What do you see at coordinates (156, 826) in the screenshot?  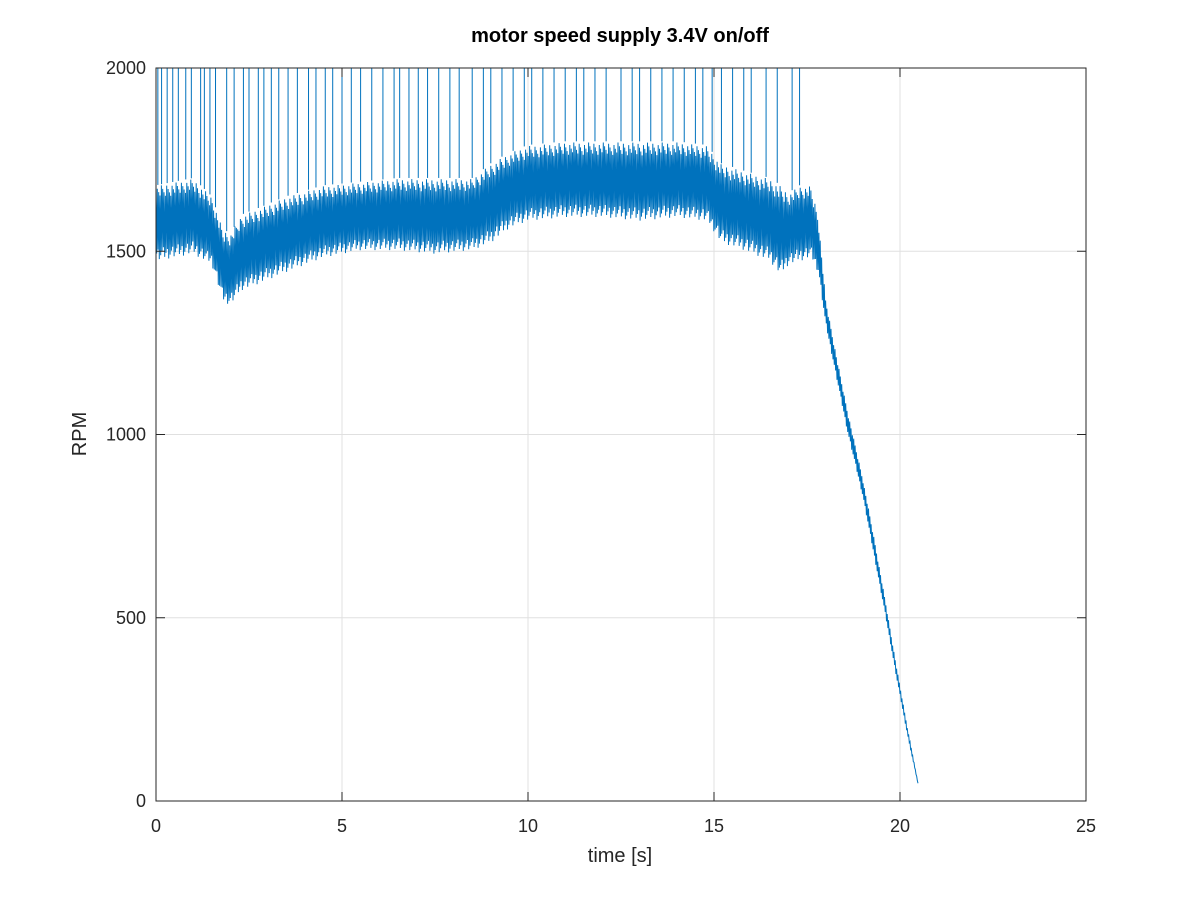 I see `x-tick-label: 0` at bounding box center [156, 826].